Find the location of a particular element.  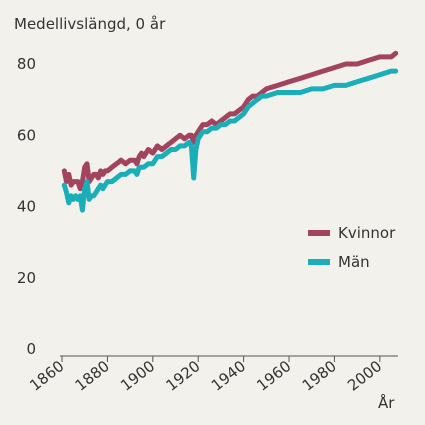

axes is located at coordinates (229, 358).